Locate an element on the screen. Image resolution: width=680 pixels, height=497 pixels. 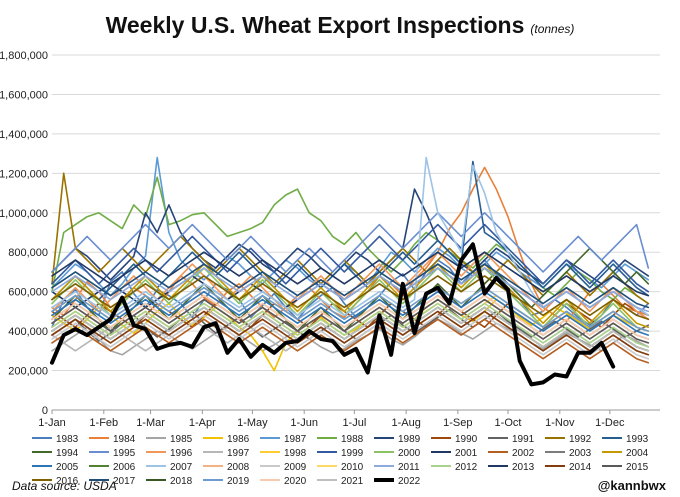
series-line-1995 is located at coordinates (350, 242).